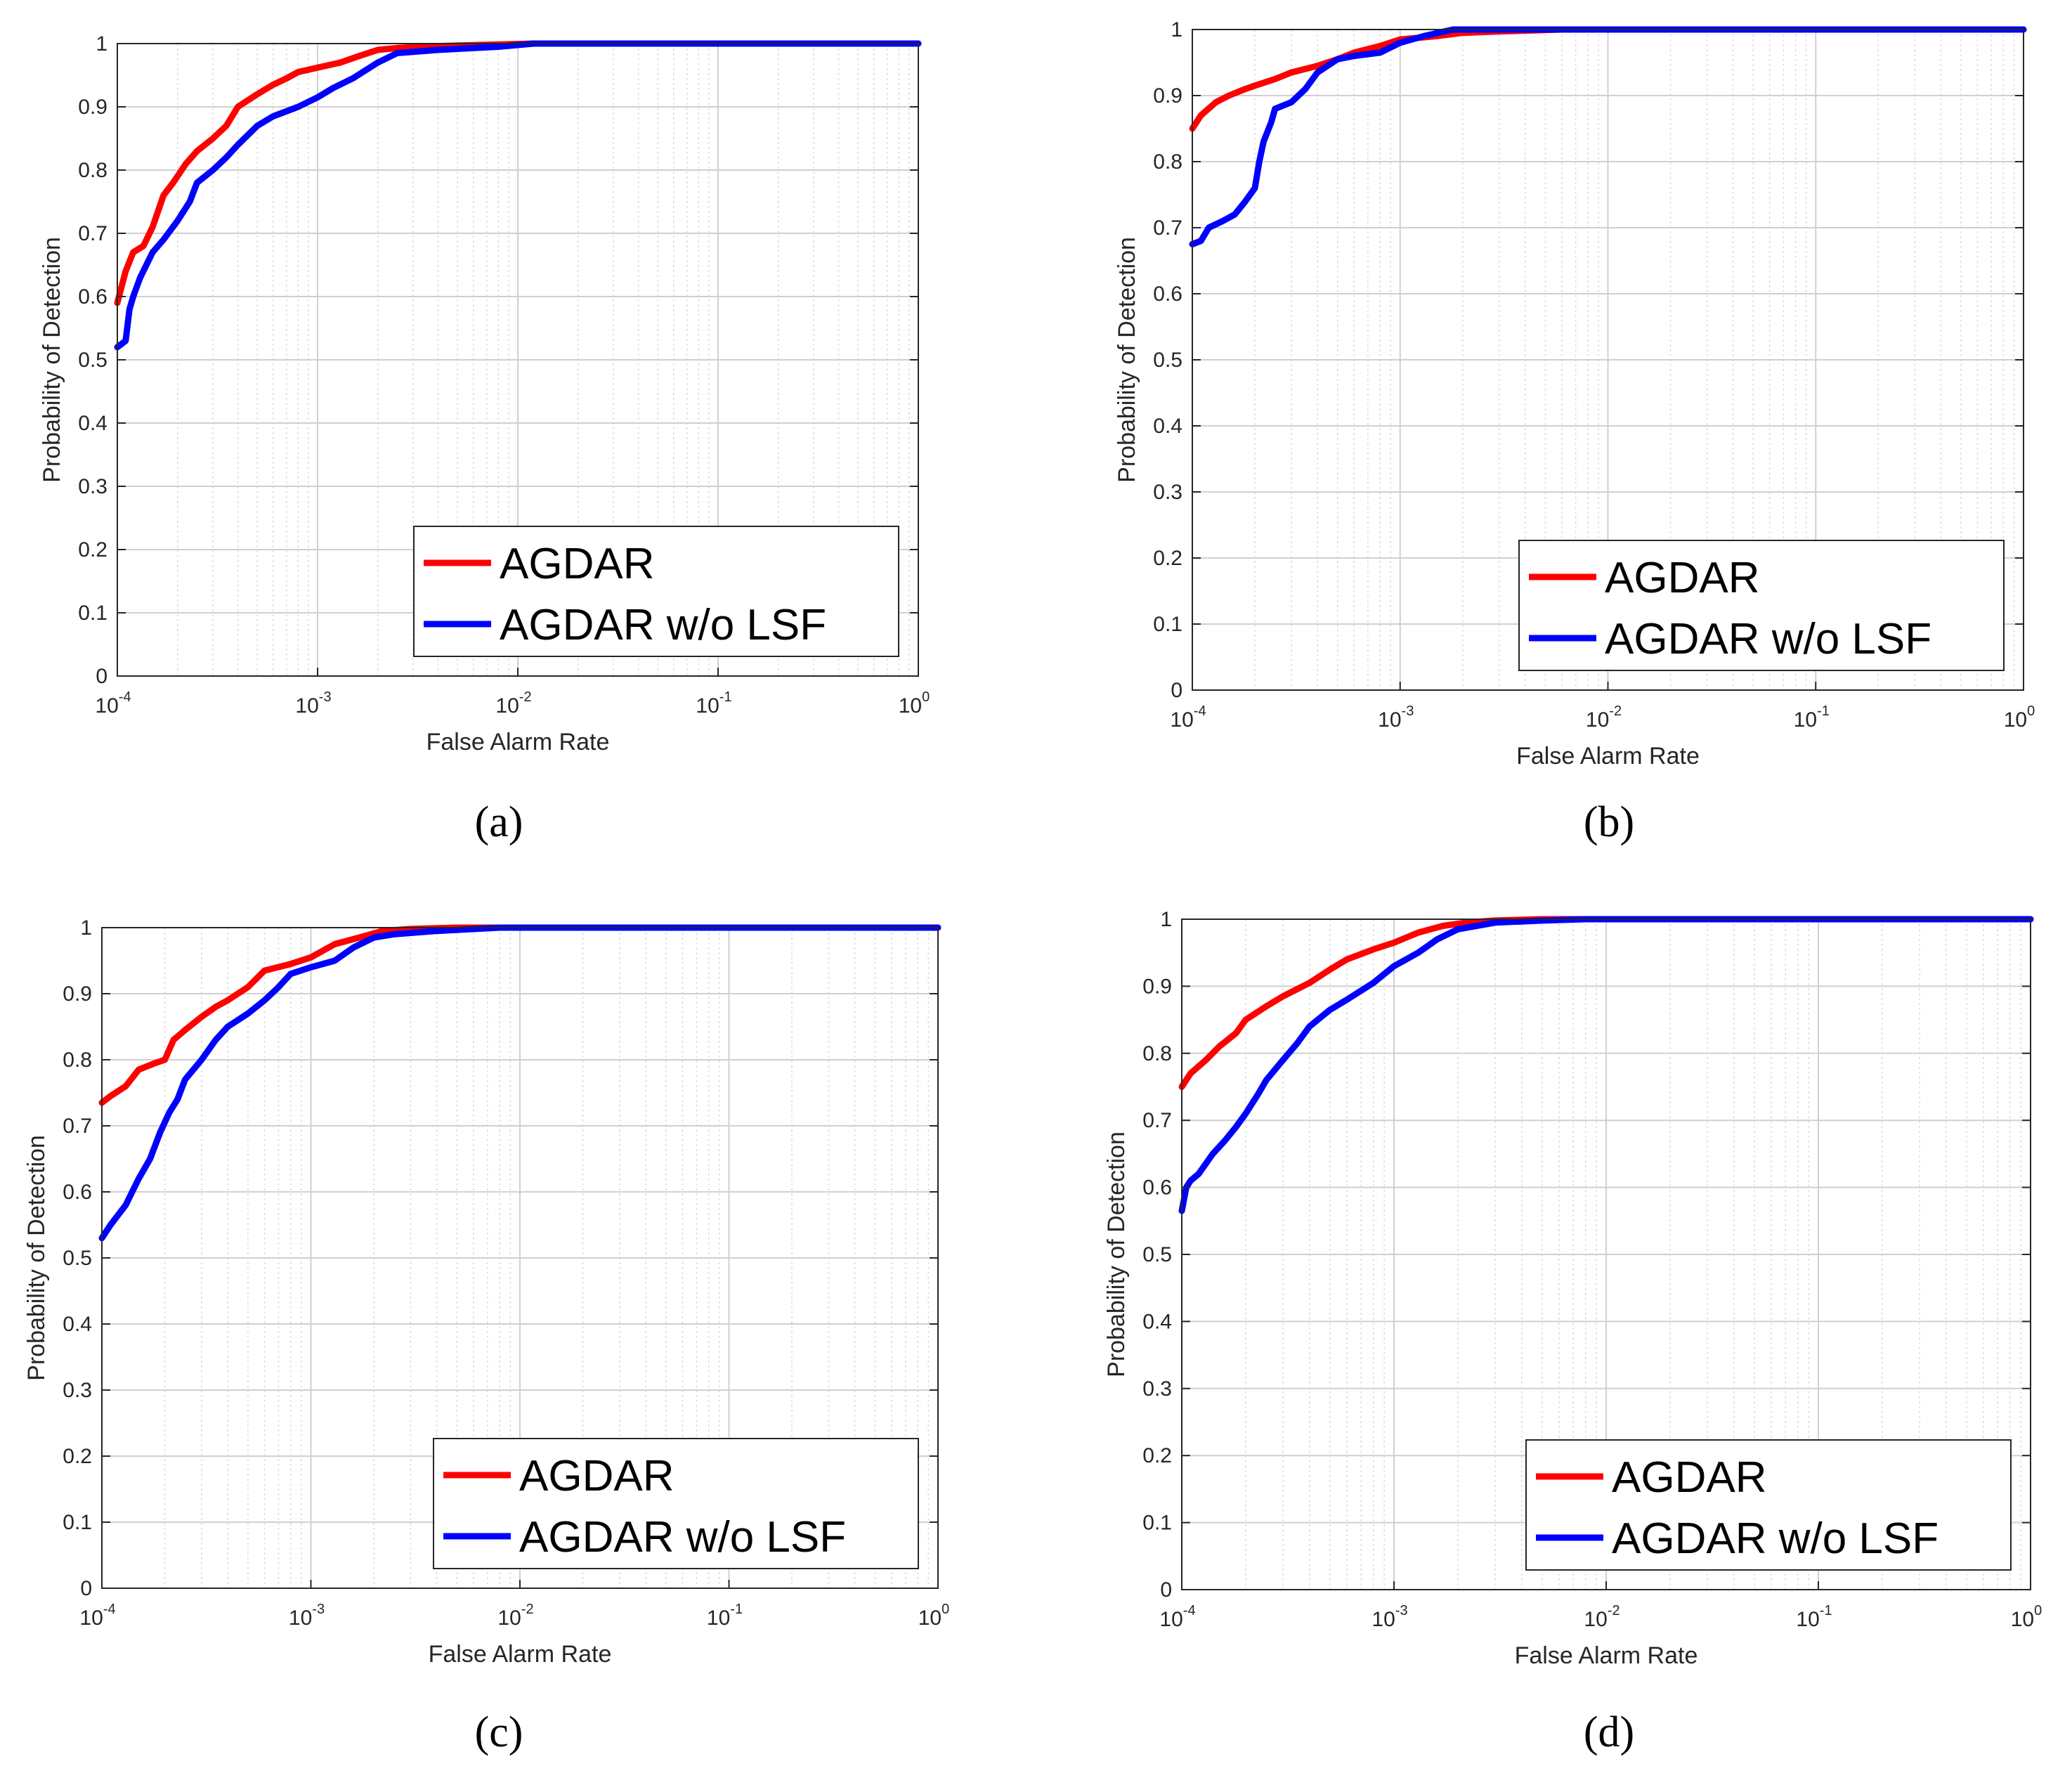  Describe the element at coordinates (499, 822) in the screenshot. I see `panel-caption: (a)` at that location.